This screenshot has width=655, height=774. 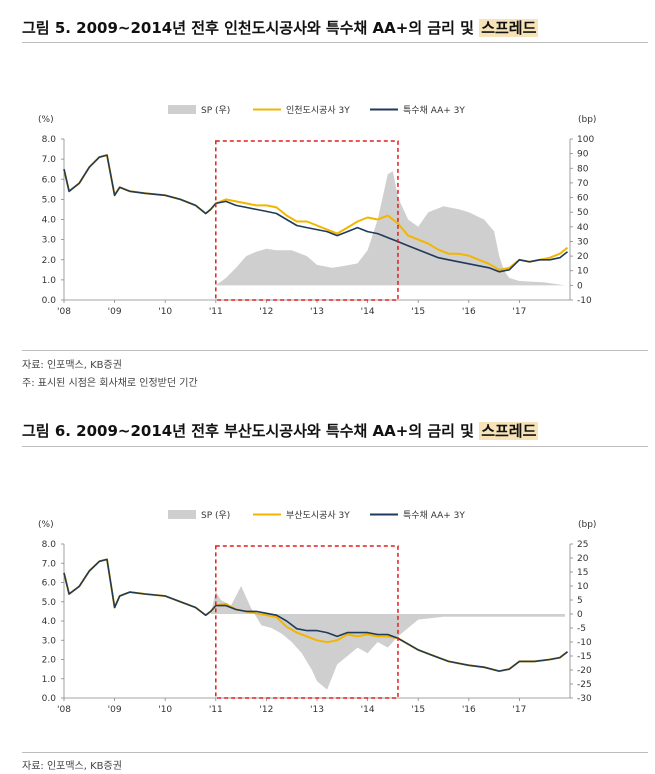 I want to click on figure-5-title-highlight: 스프레드, so click(x=509, y=28).